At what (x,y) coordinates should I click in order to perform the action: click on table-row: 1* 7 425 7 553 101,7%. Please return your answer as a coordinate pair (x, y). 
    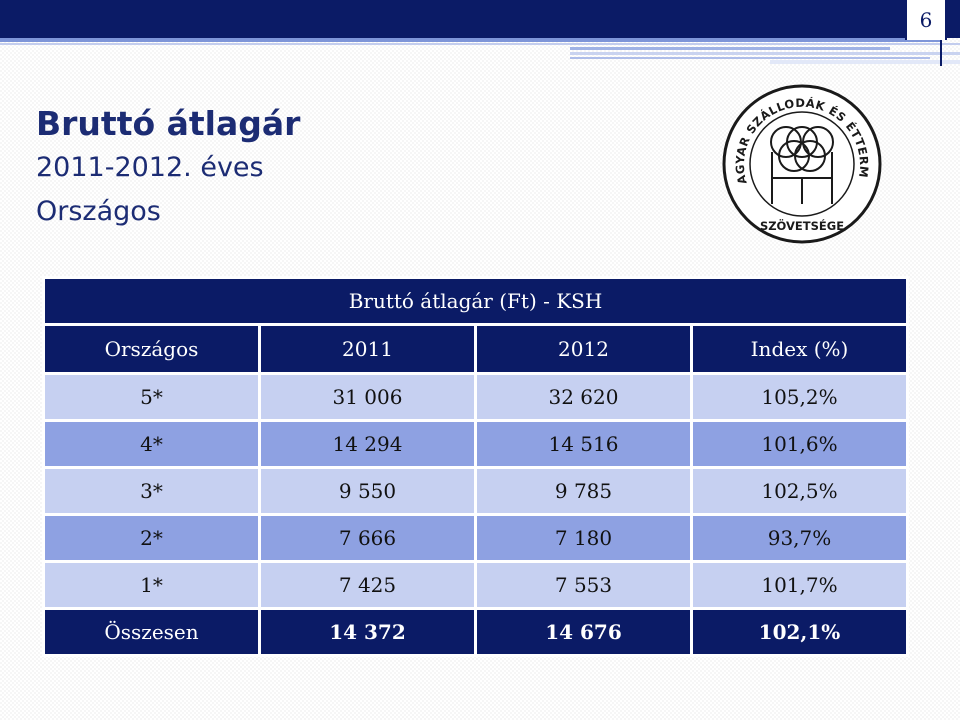
    Looking at the image, I should click on (475, 585).